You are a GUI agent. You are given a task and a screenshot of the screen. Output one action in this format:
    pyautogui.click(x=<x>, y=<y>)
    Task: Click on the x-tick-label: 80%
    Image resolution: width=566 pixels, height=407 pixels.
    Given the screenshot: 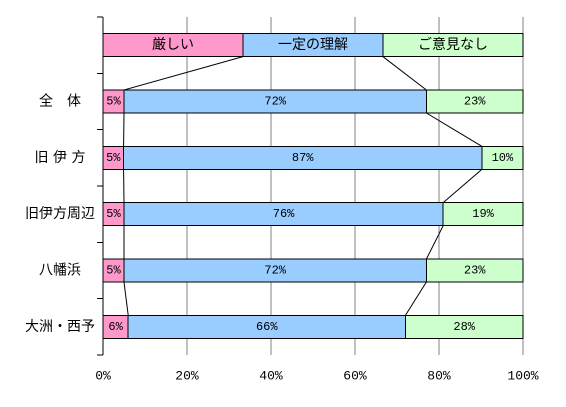 What is the action you would take?
    pyautogui.click(x=439, y=376)
    